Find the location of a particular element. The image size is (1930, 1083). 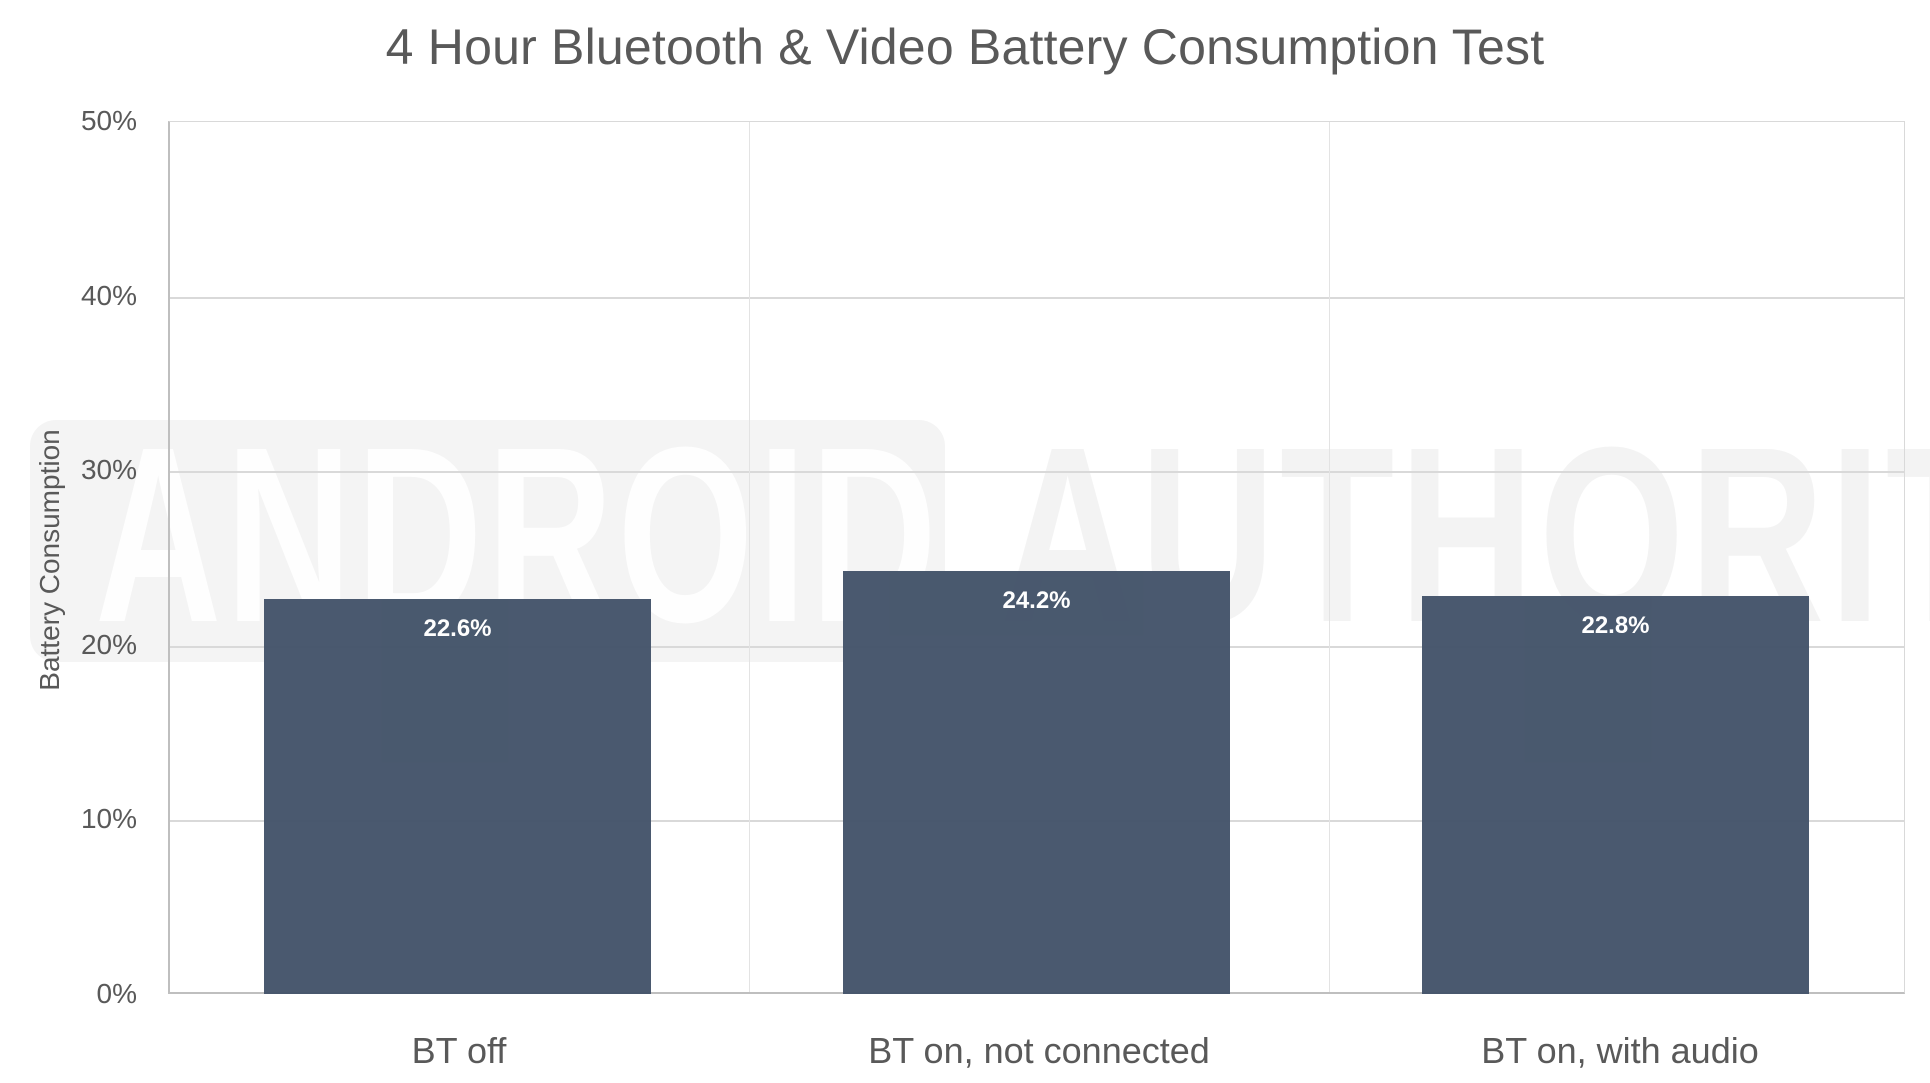

y-tick-label: 20% is located at coordinates (108, 644).